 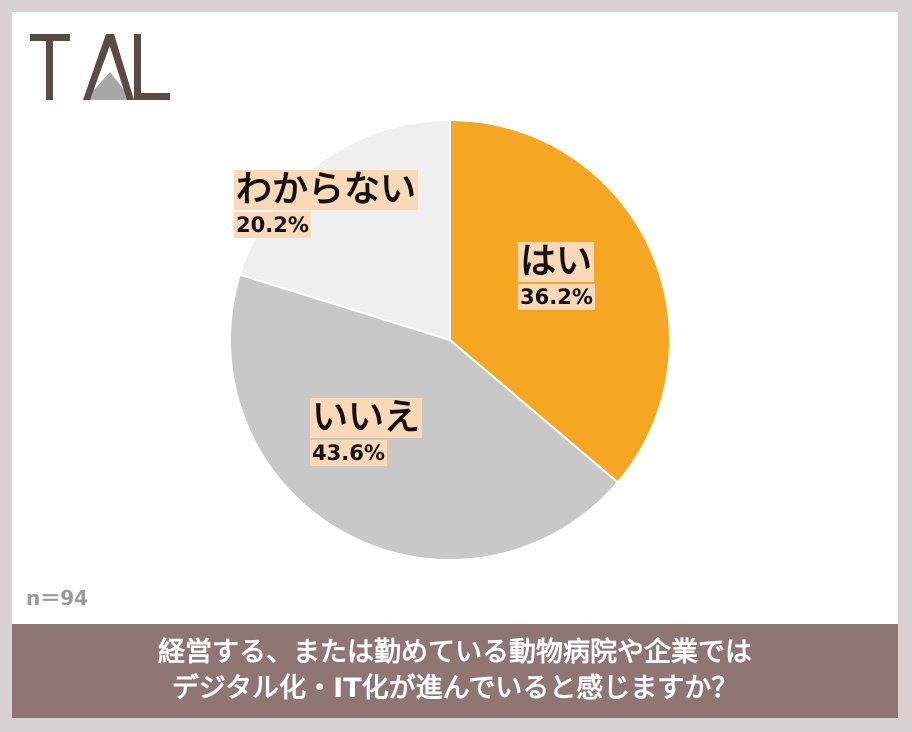 I want to click on slice-label-unsure: わからない 20.2%, so click(x=326, y=203).